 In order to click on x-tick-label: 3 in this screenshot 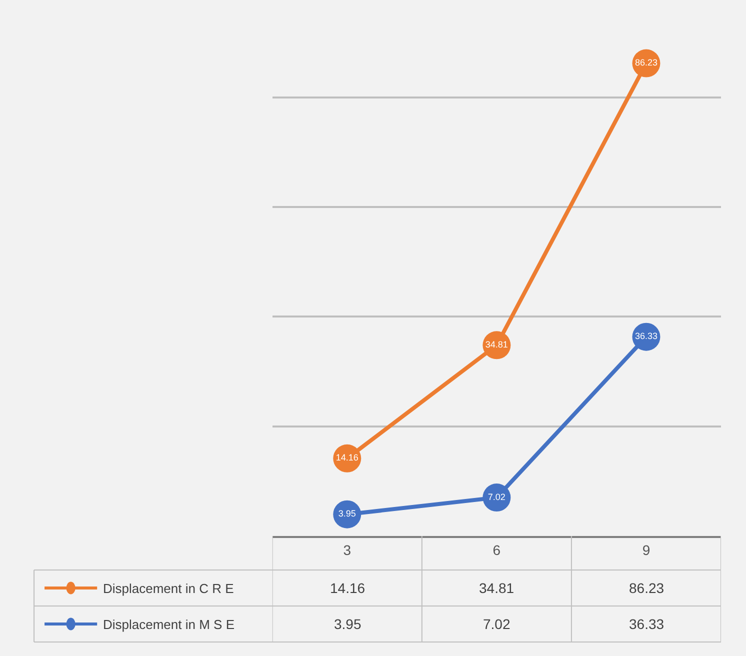, I will do `click(347, 550)`.